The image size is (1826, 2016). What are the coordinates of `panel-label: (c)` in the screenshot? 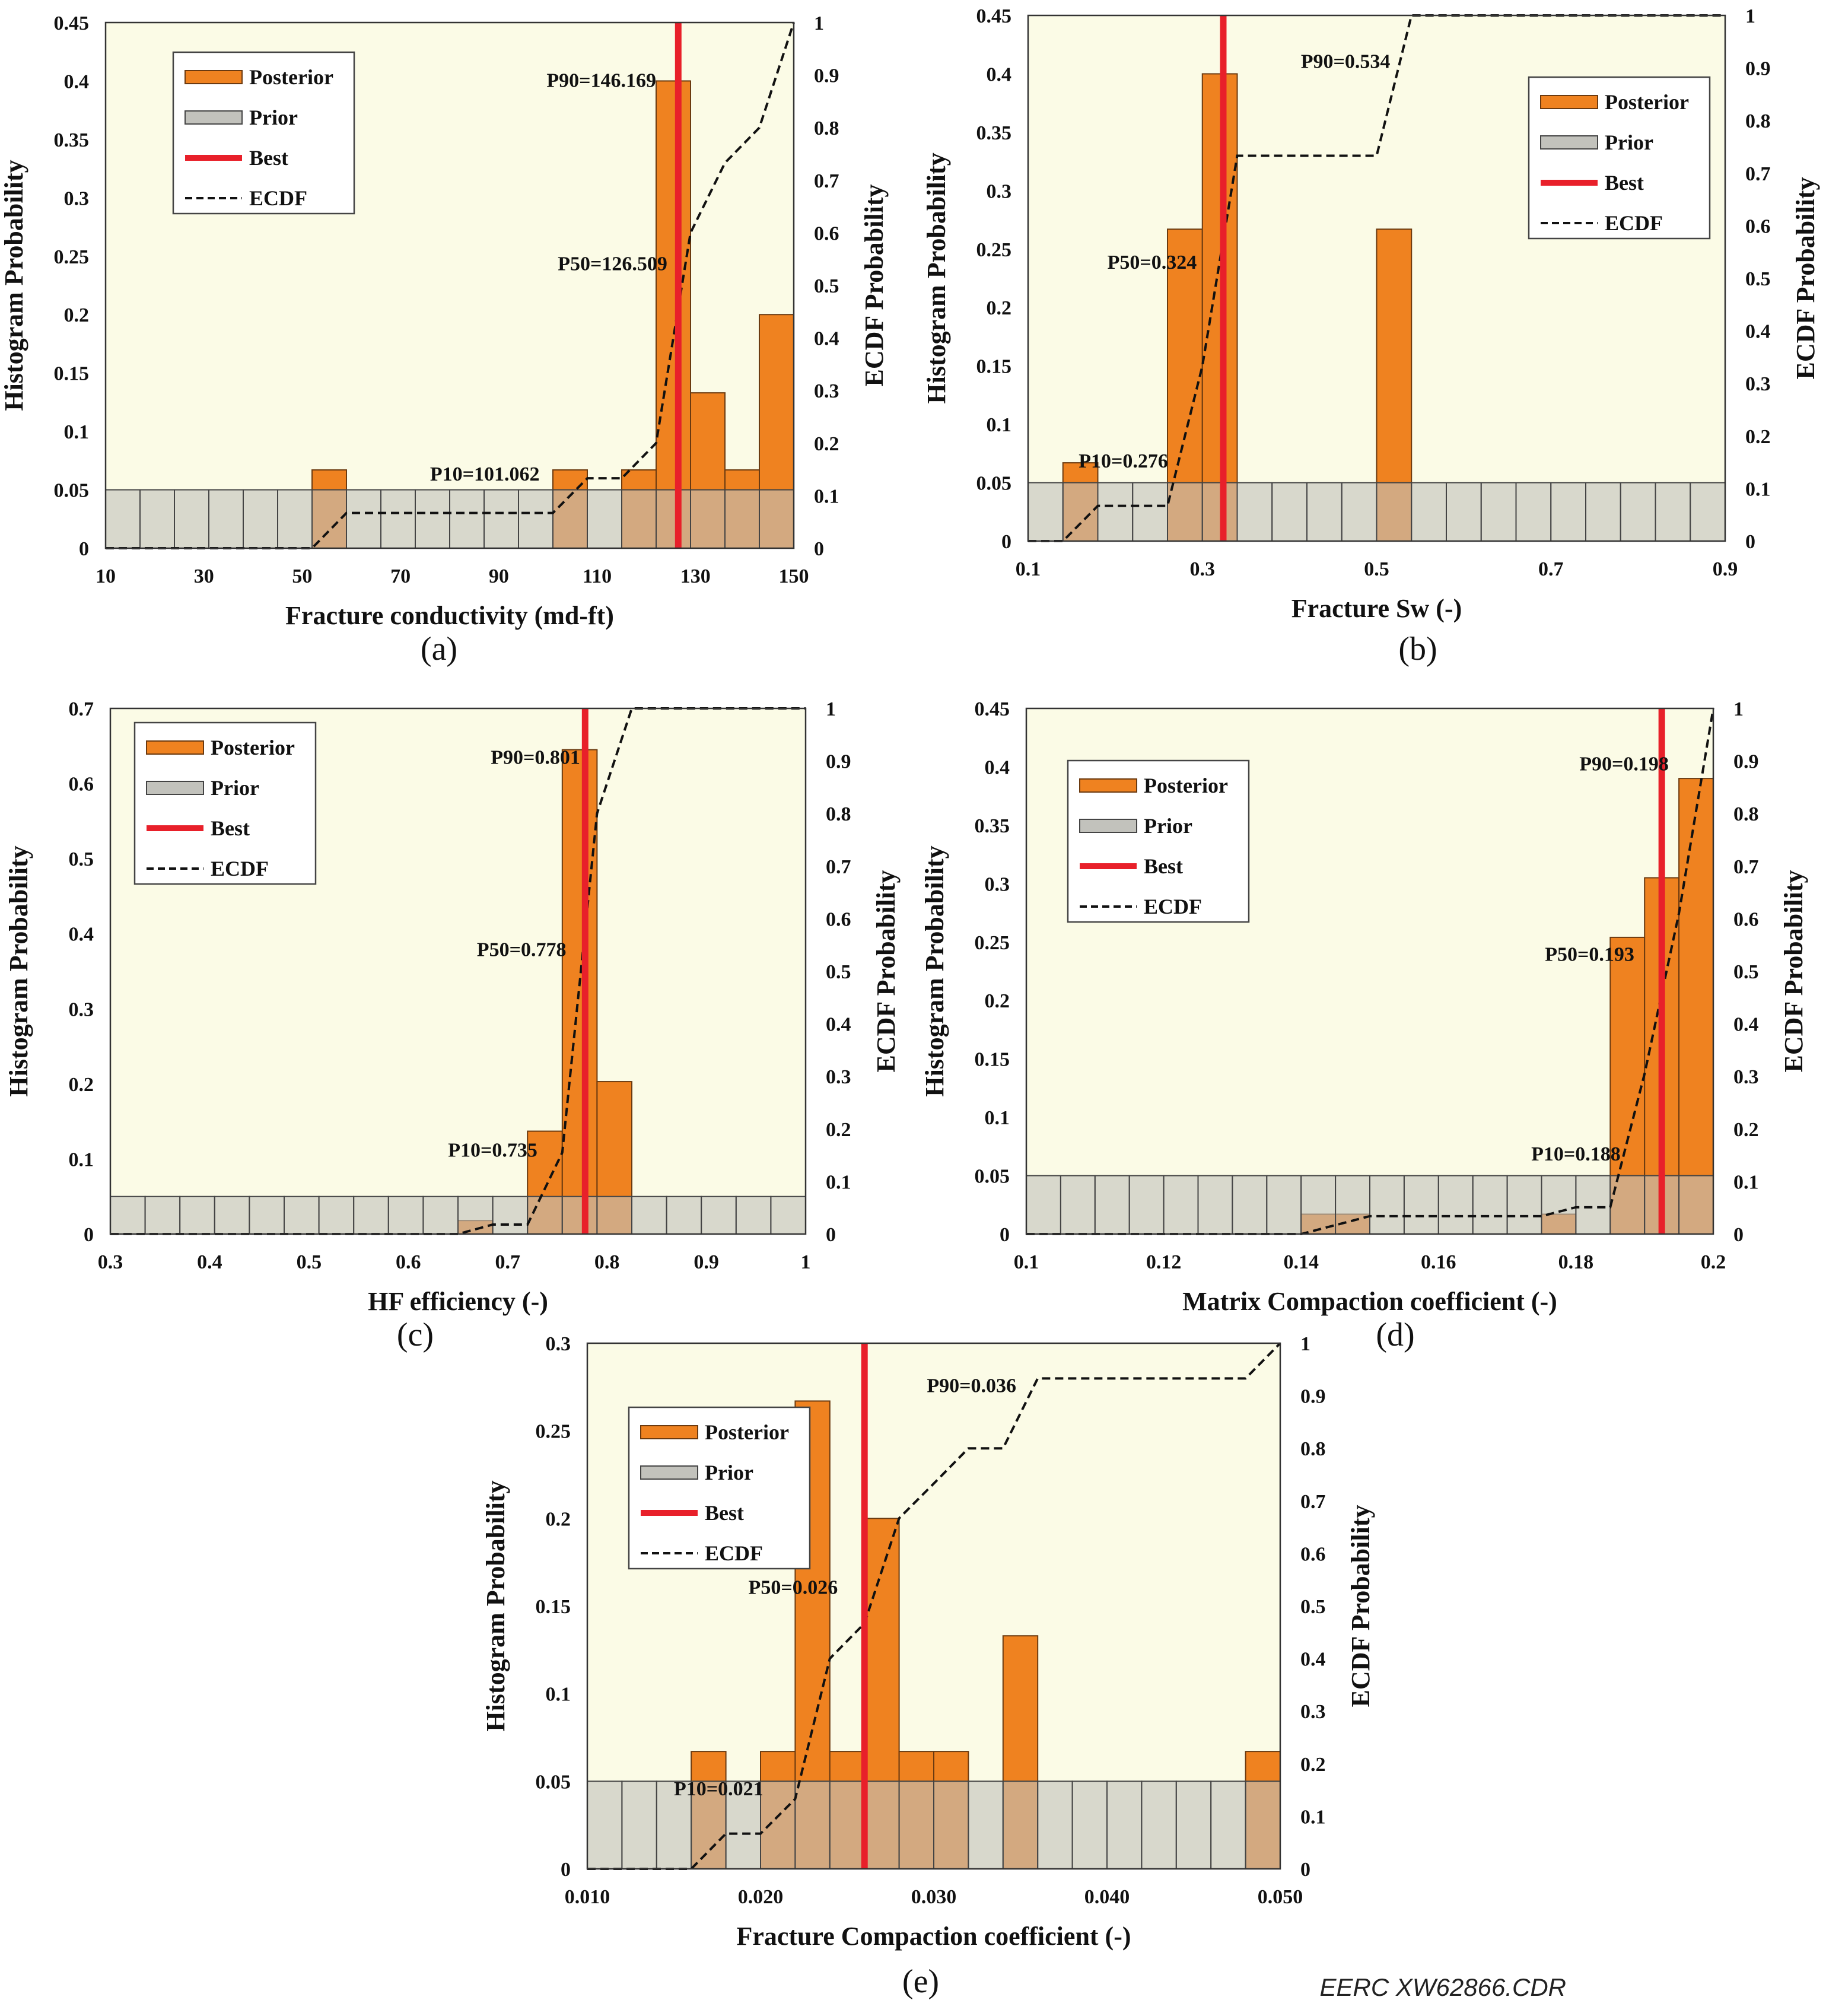 It's located at (415, 1335).